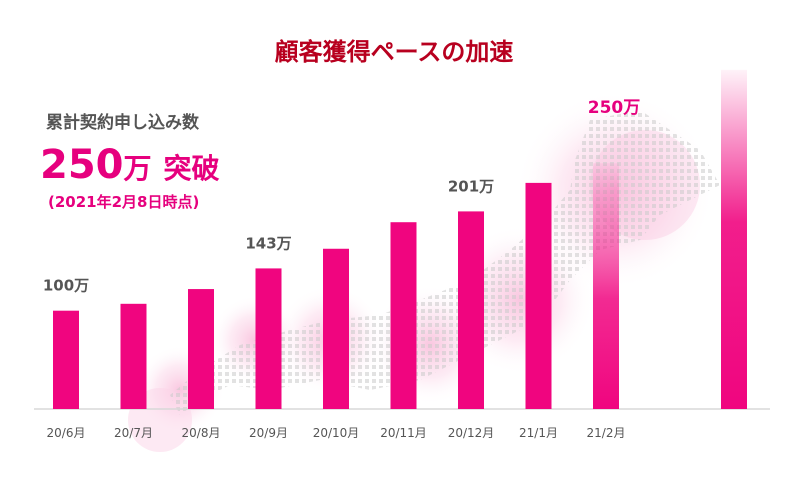  What do you see at coordinates (123, 122) in the screenshot?
I see `headline-caption: 累計契約申し込み数` at bounding box center [123, 122].